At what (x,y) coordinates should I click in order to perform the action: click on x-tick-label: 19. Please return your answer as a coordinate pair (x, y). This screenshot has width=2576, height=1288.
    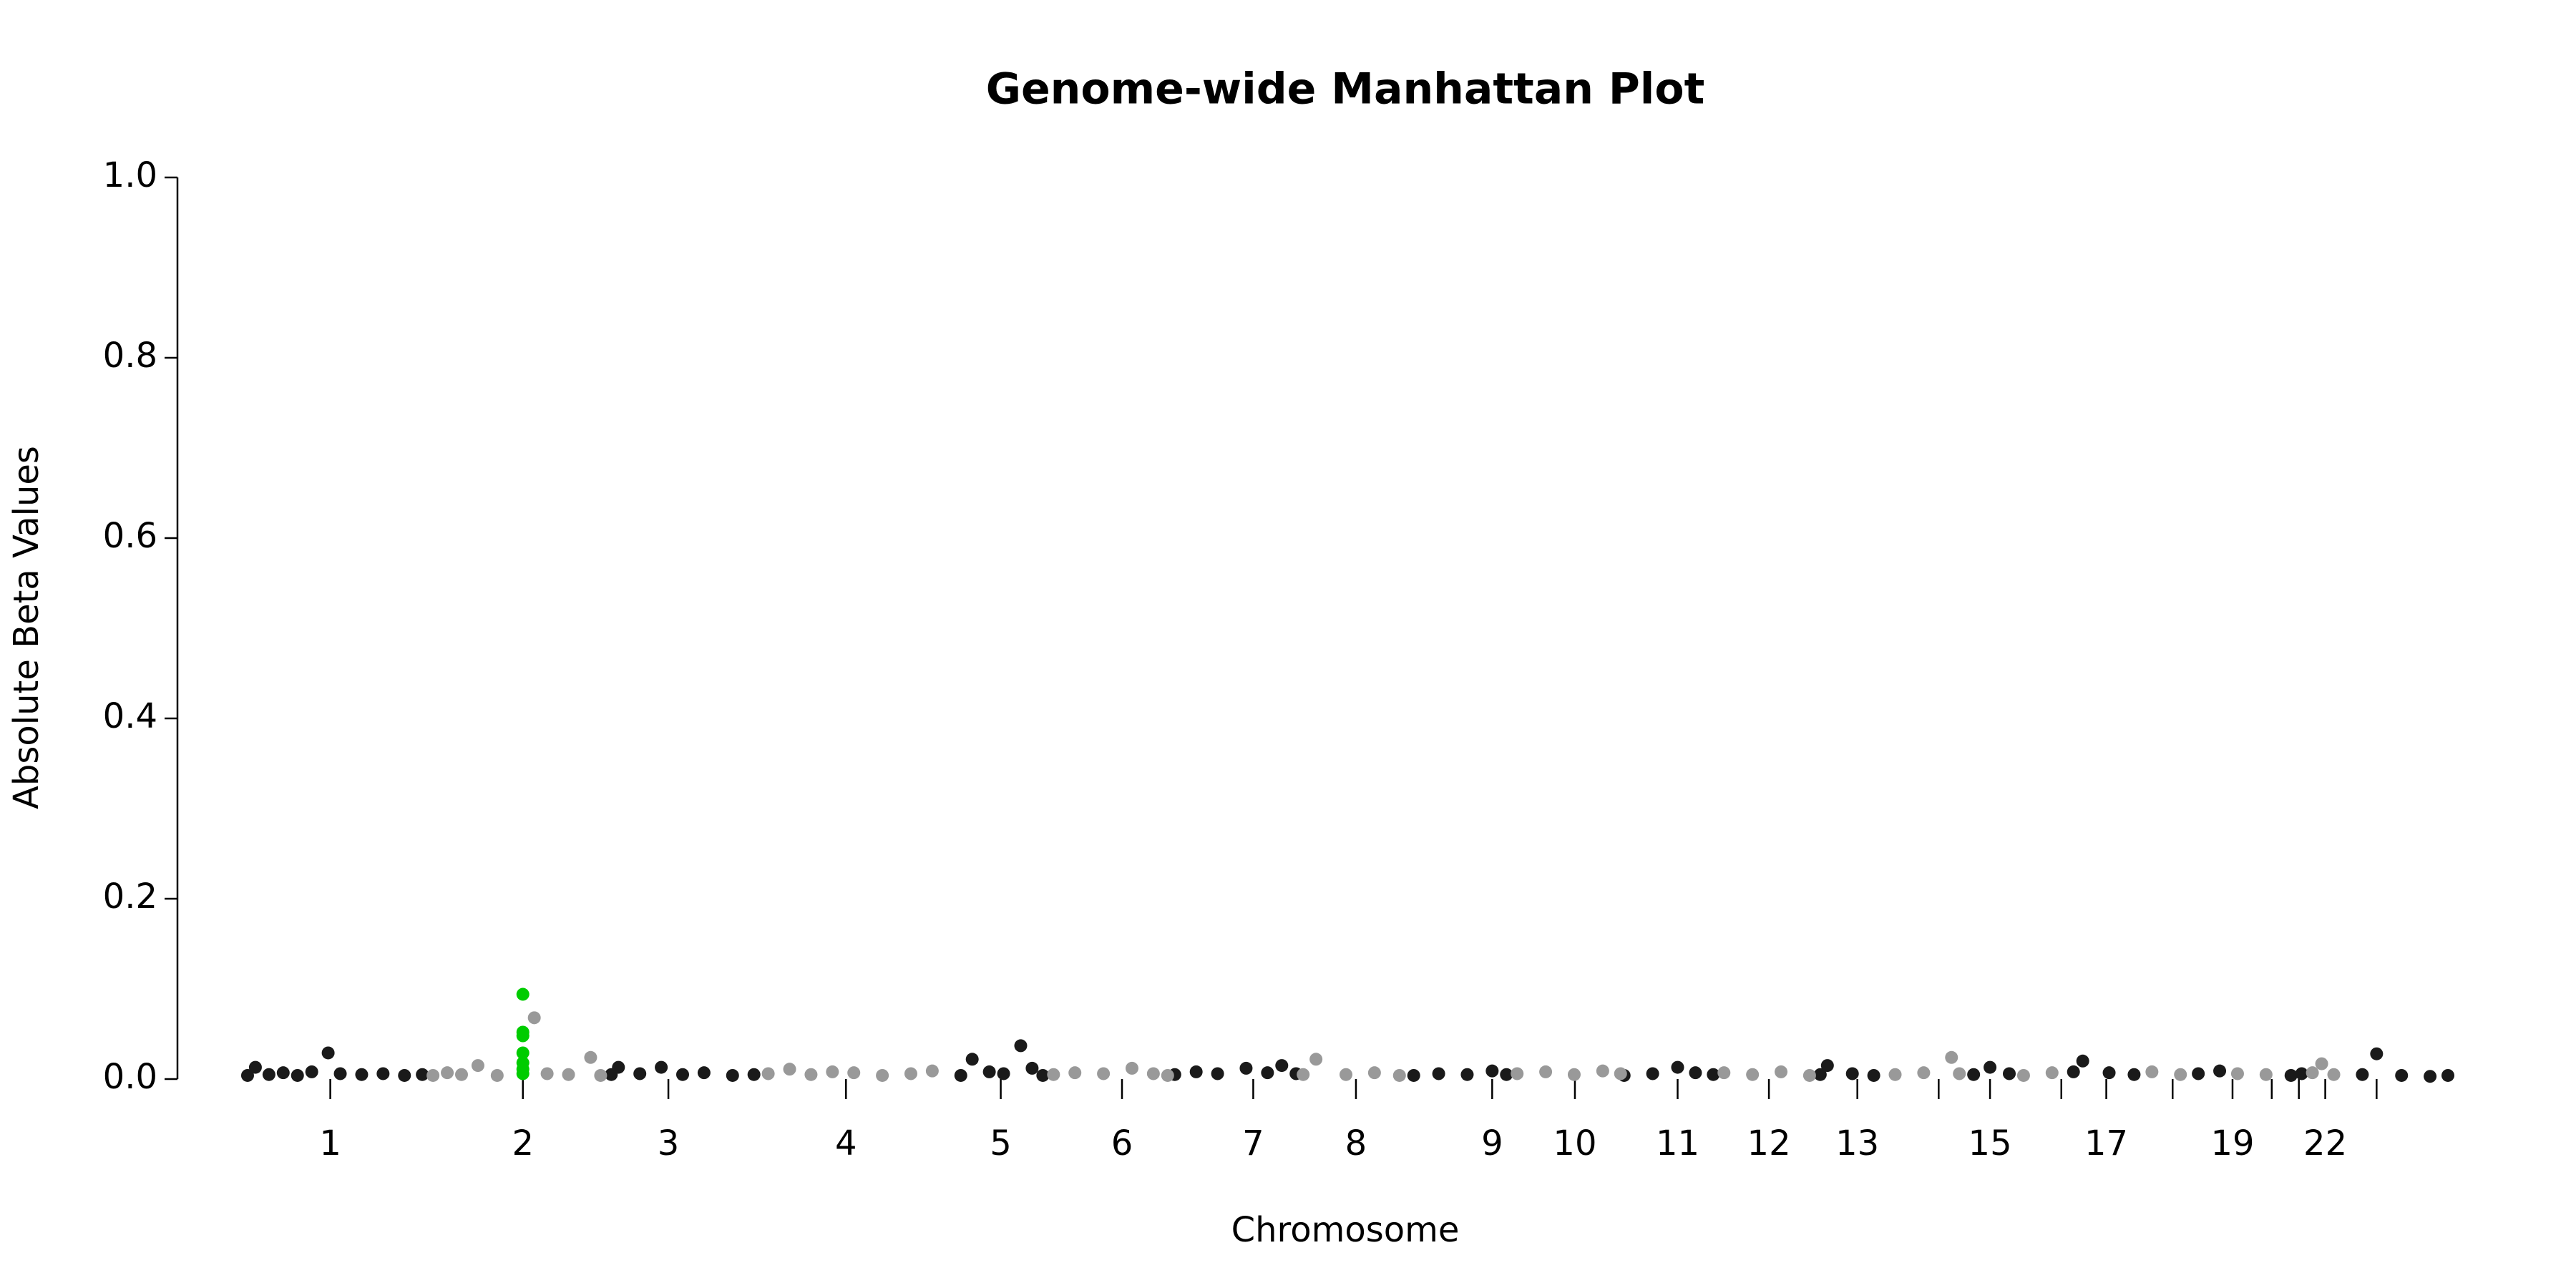
    Looking at the image, I should click on (2232, 1143).